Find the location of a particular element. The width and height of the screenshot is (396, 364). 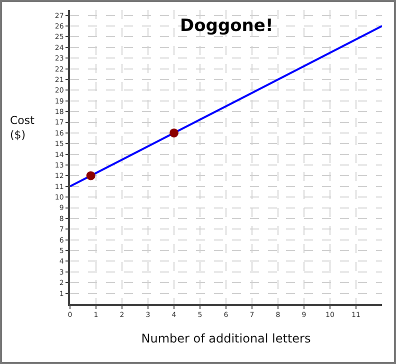

y-axis-title: Cost ($) is located at coordinates (23, 128).